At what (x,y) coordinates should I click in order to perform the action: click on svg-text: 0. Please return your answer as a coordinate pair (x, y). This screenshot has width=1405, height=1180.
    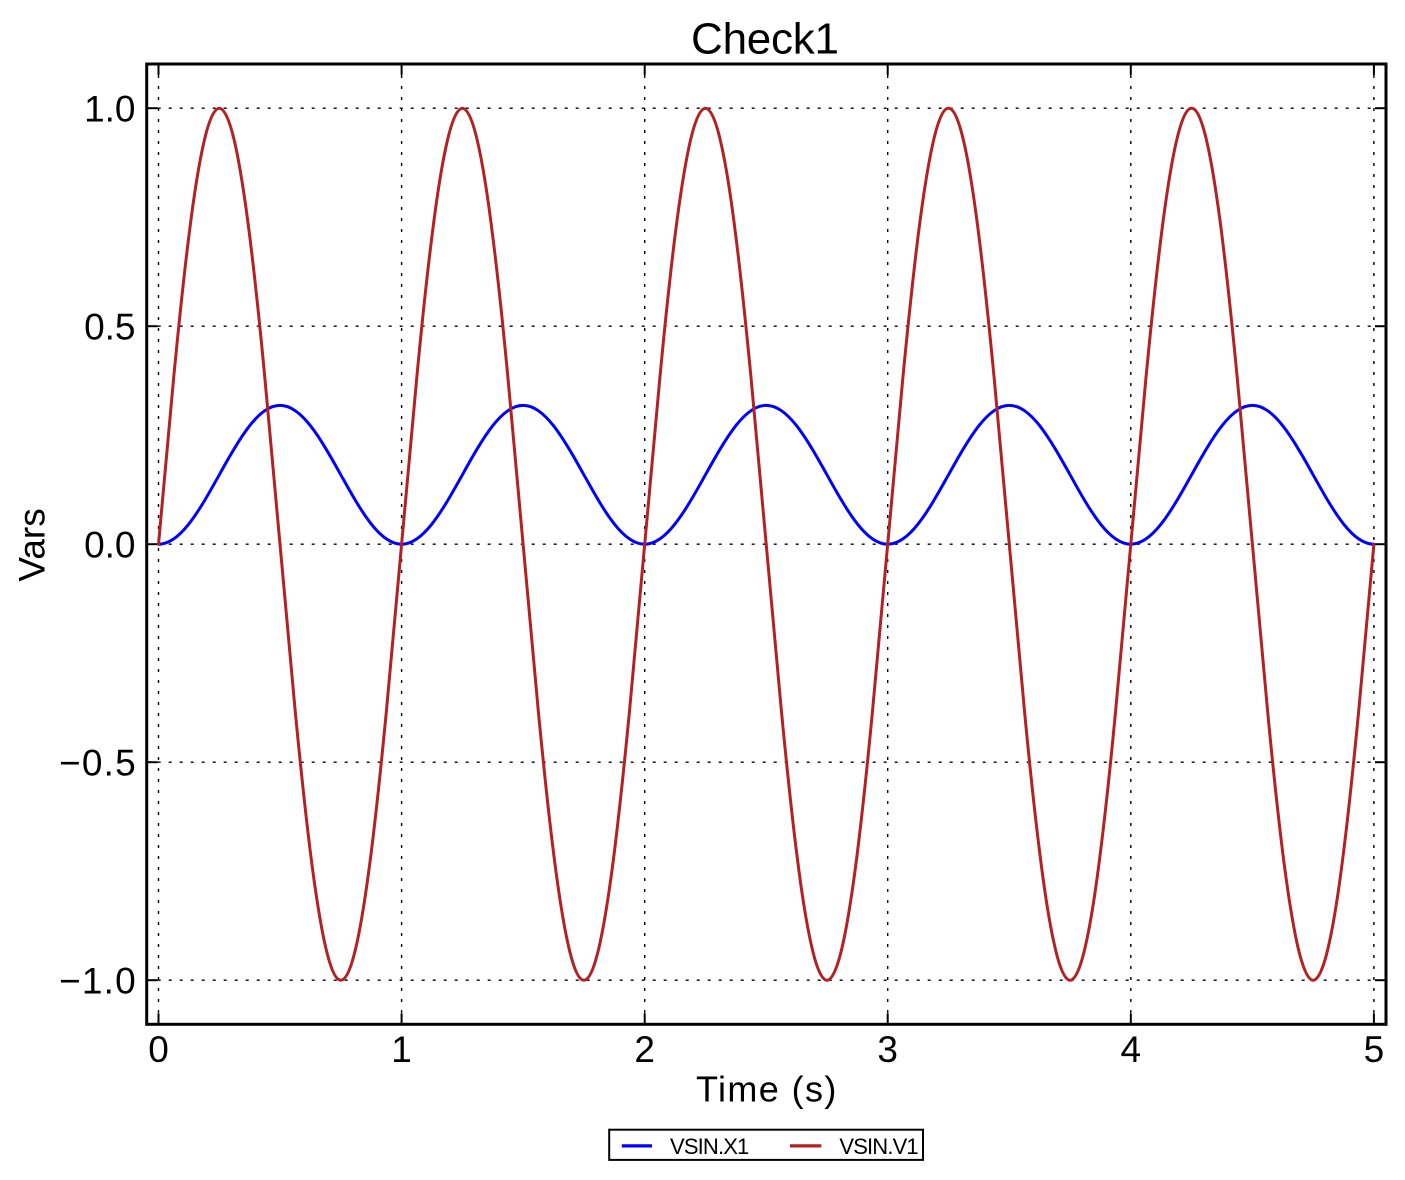
    Looking at the image, I should click on (158, 1049).